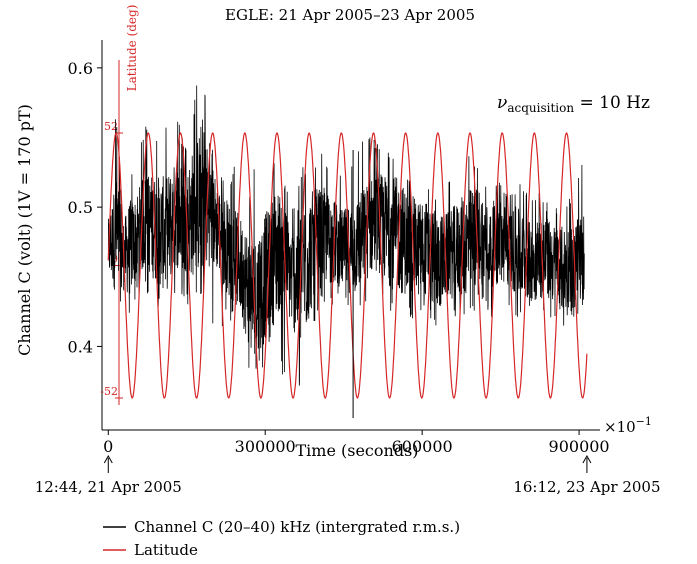  What do you see at coordinates (356, 450) in the screenshot?
I see `x-axis-label: Time (seconds)` at bounding box center [356, 450].